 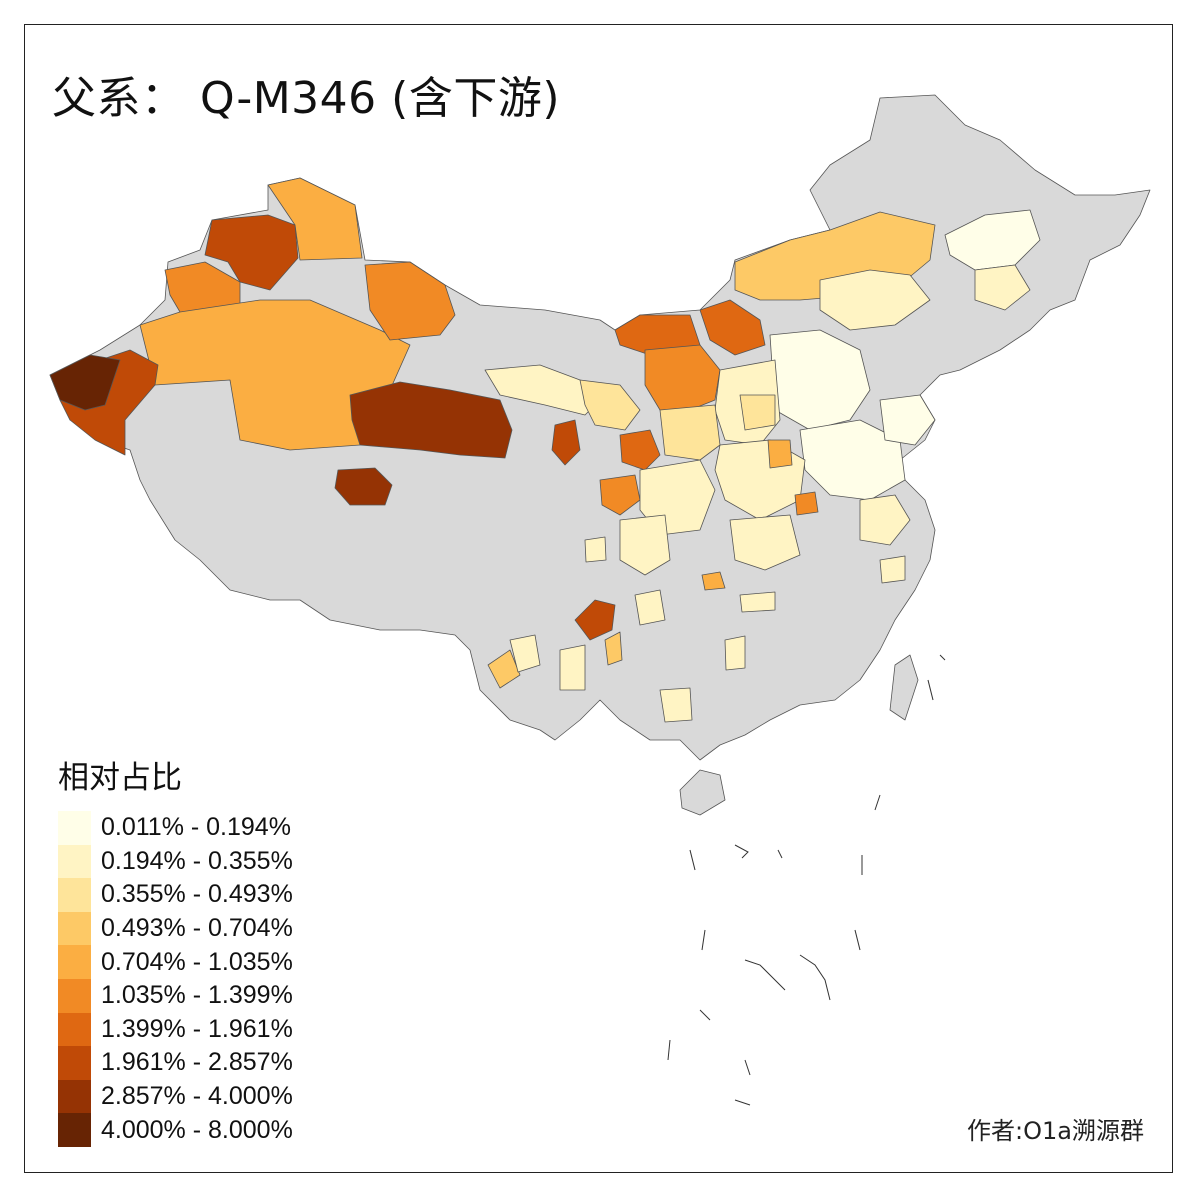 I want to click on legend-label: 1.399% - 1.961%, so click(x=197, y=1028).